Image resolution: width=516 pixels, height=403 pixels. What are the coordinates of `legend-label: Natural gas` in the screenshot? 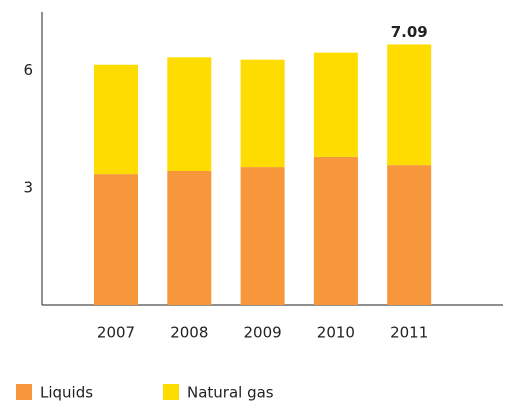 It's located at (230, 393).